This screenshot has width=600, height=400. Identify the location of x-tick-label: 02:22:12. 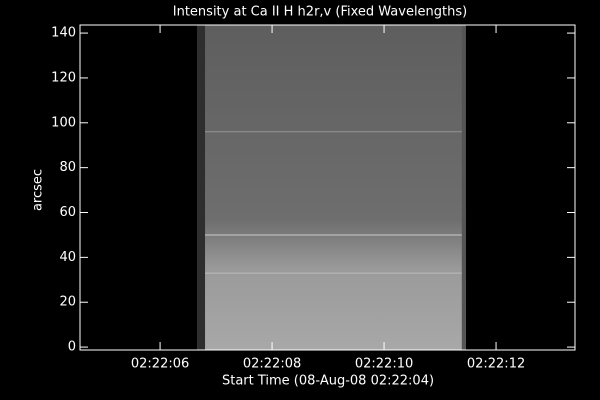
(496, 364).